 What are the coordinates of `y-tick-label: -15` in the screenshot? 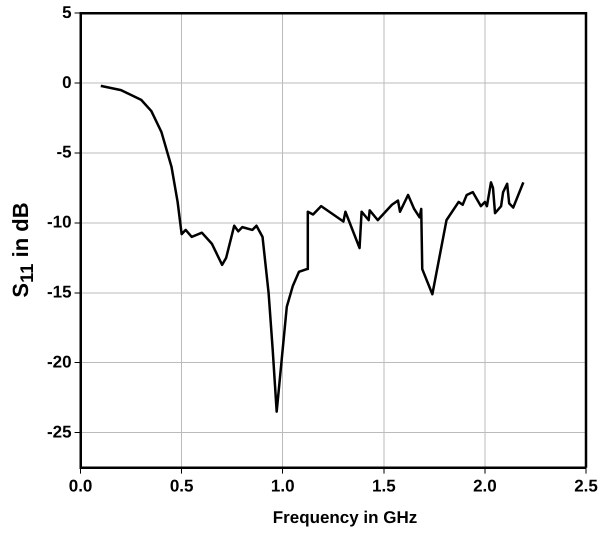 It's located at (59, 292).